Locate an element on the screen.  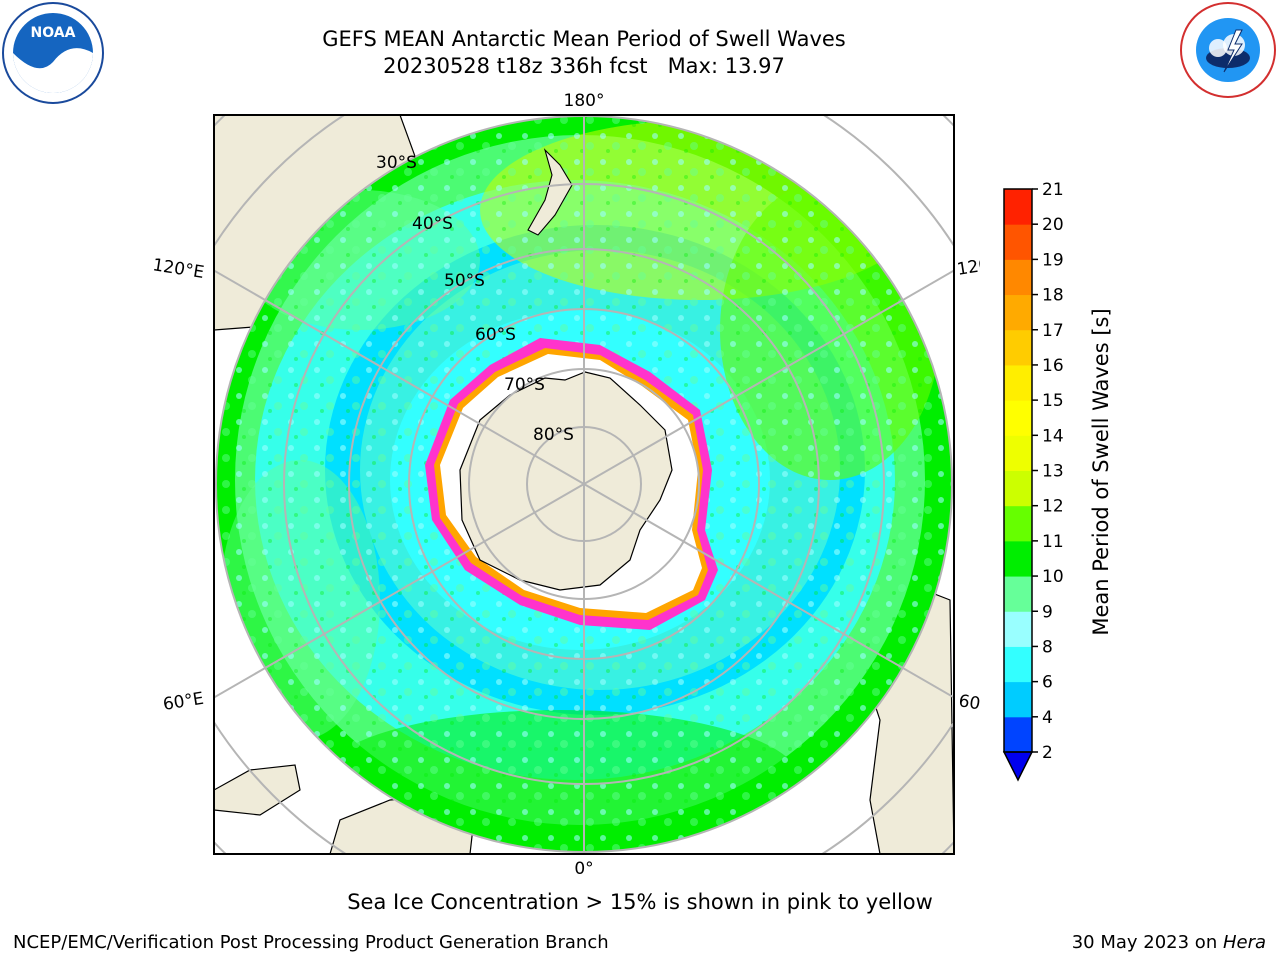
lon-label-120w: 120°W is located at coordinates (968, 265).